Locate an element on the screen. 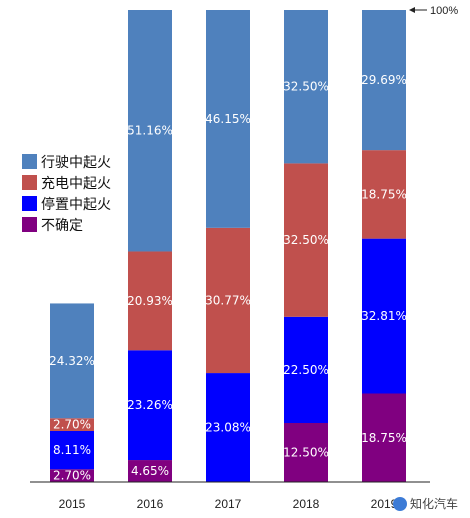  hundred-percent-label: 100% is located at coordinates (444, 11).